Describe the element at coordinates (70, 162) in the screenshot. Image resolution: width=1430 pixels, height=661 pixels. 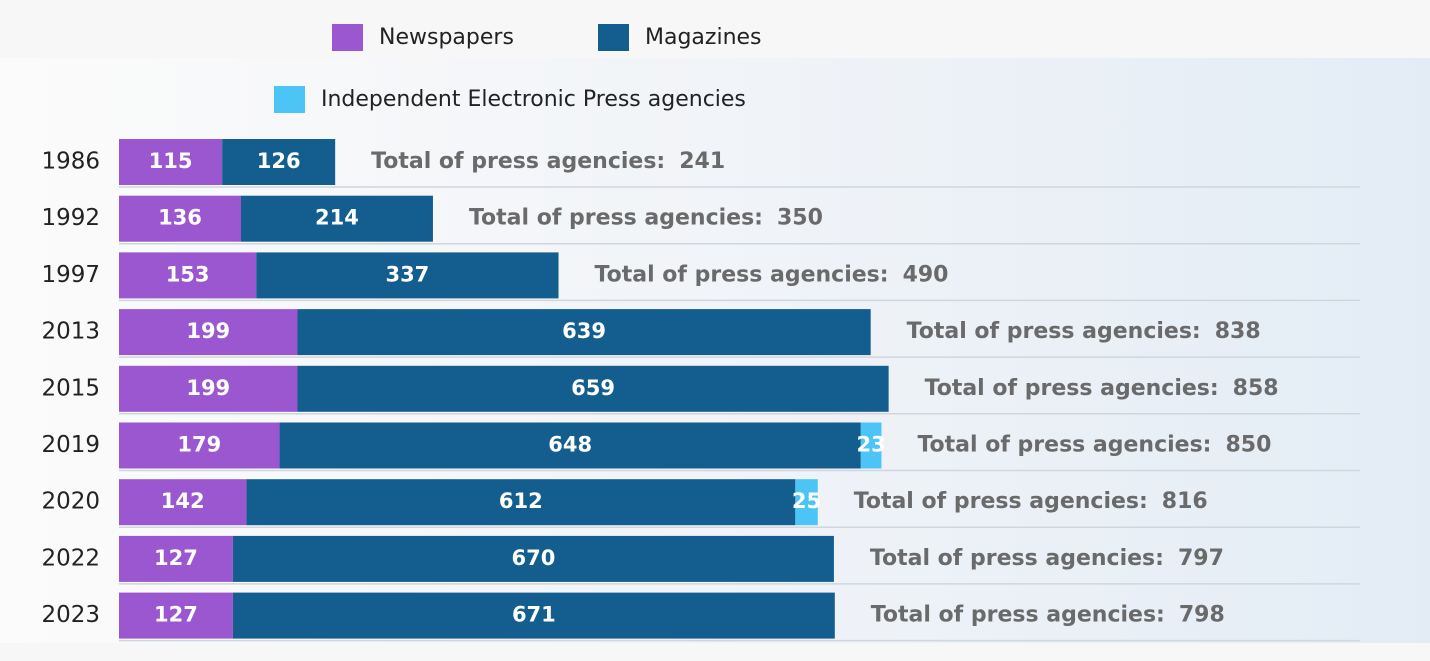
I see `y-tick-label: 1986` at that location.